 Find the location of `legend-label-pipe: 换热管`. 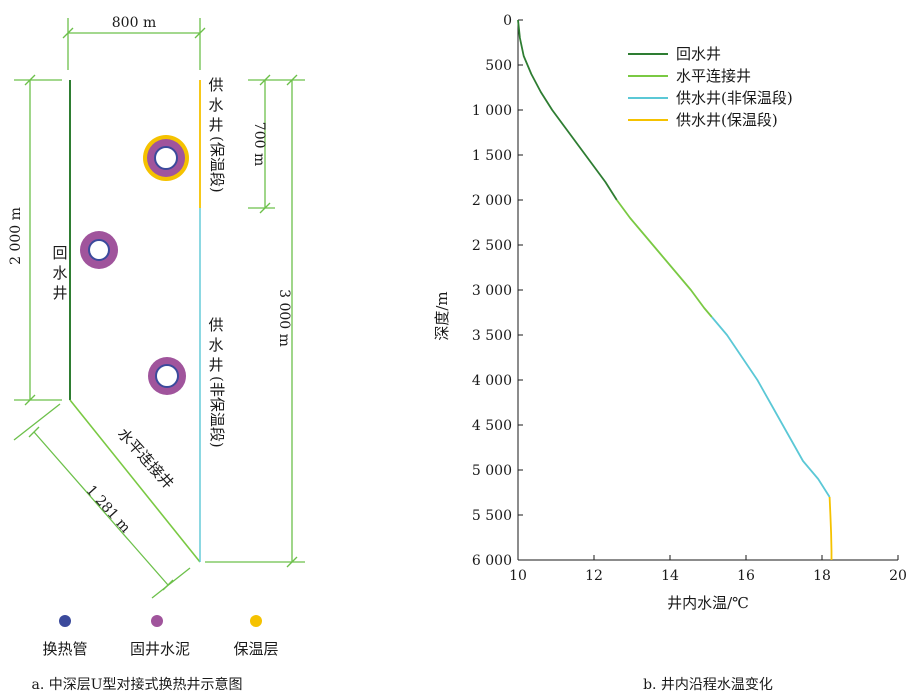

legend-label-pipe: 换热管 is located at coordinates (64, 649).